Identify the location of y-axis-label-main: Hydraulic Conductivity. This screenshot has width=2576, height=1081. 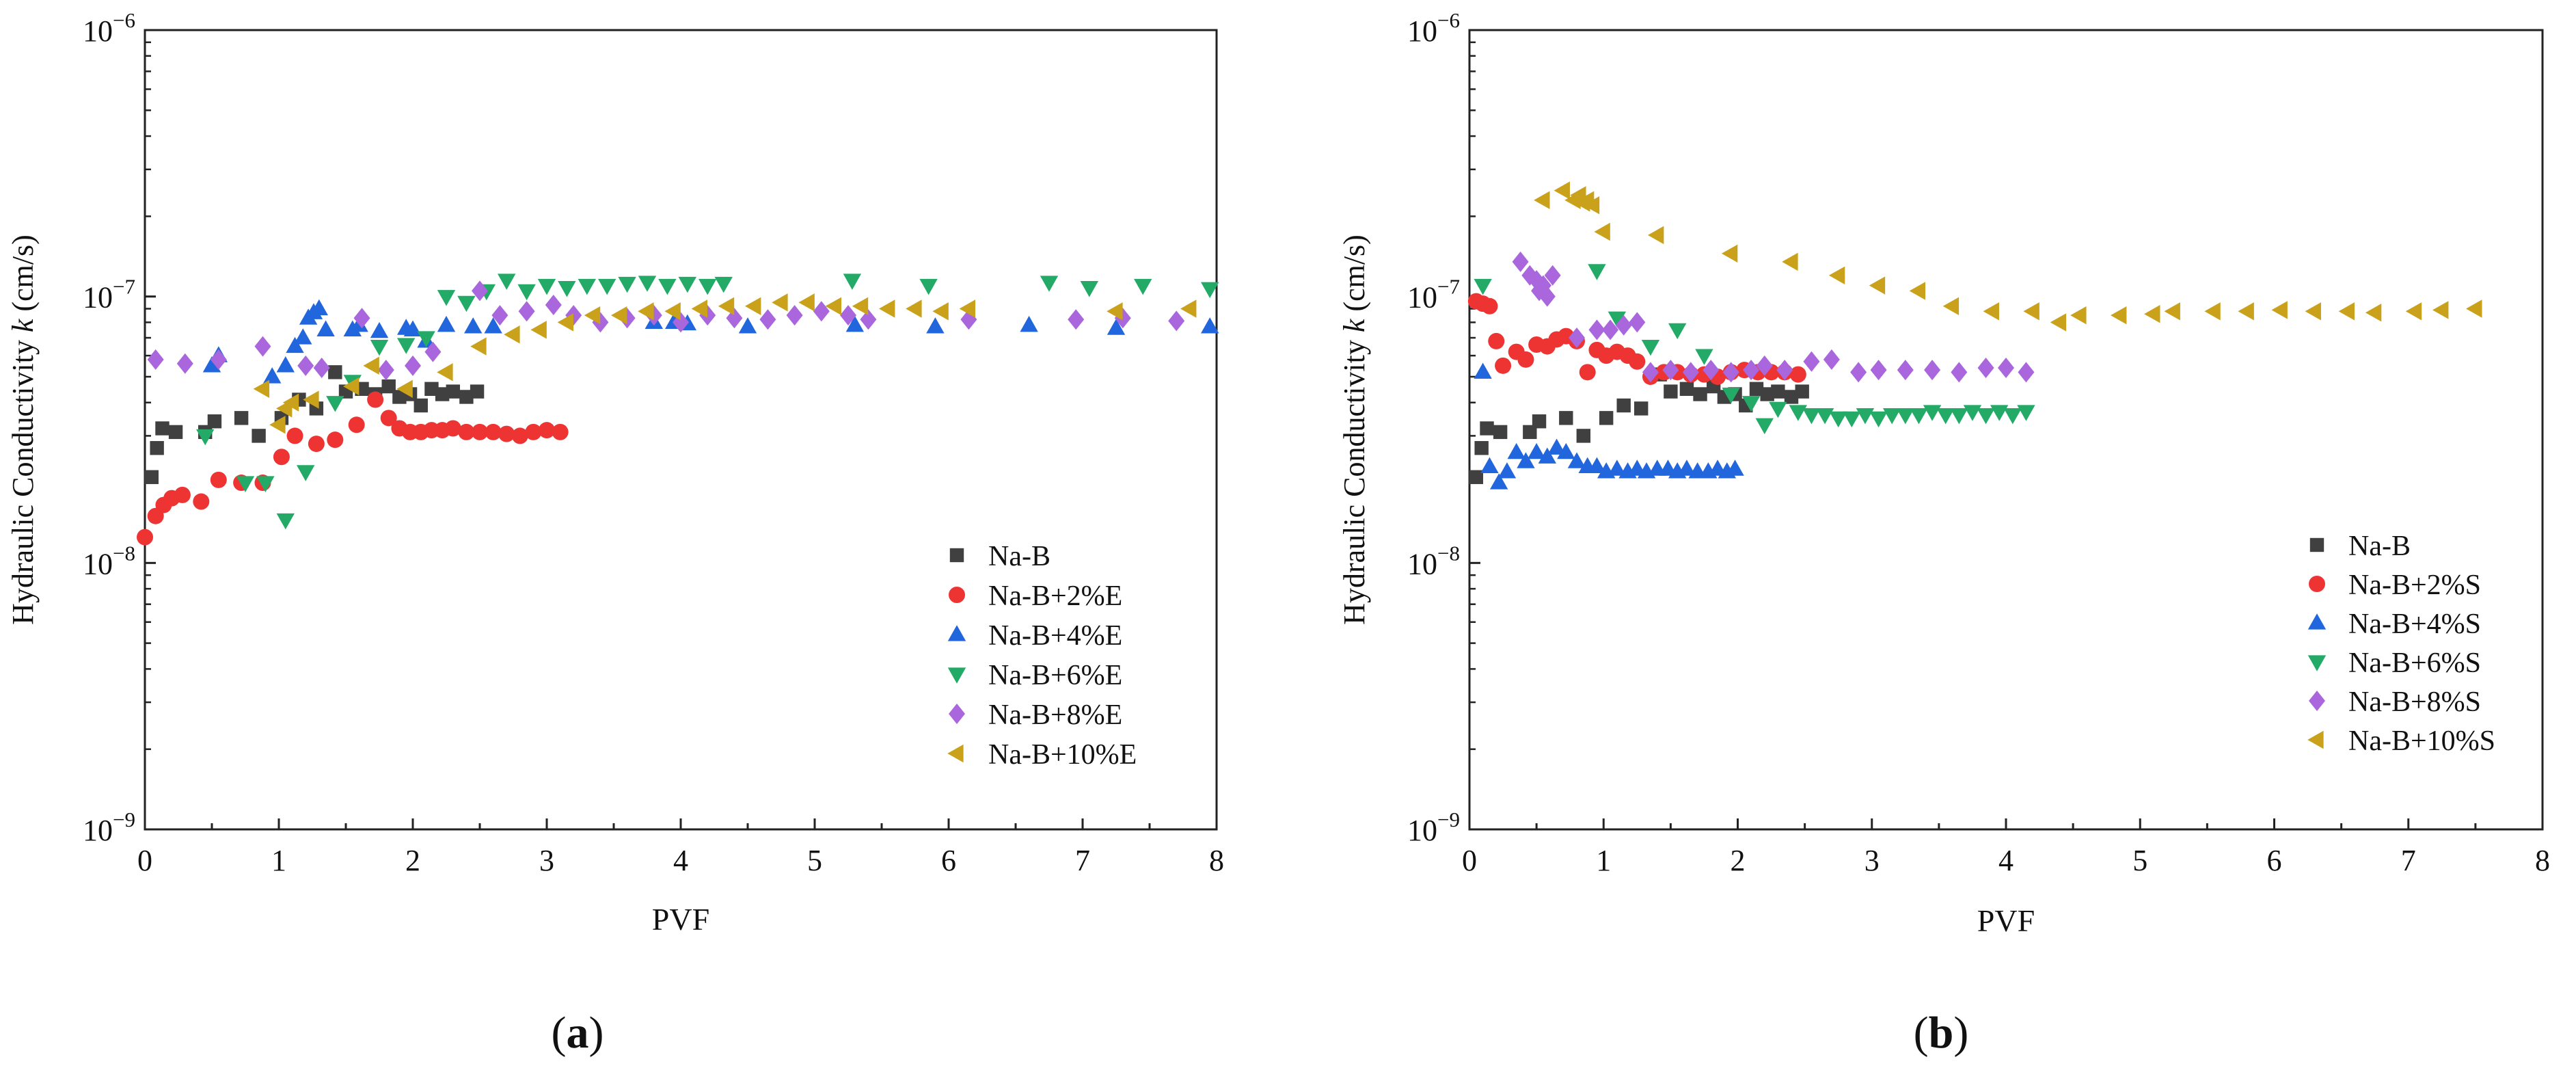
(1355, 478).